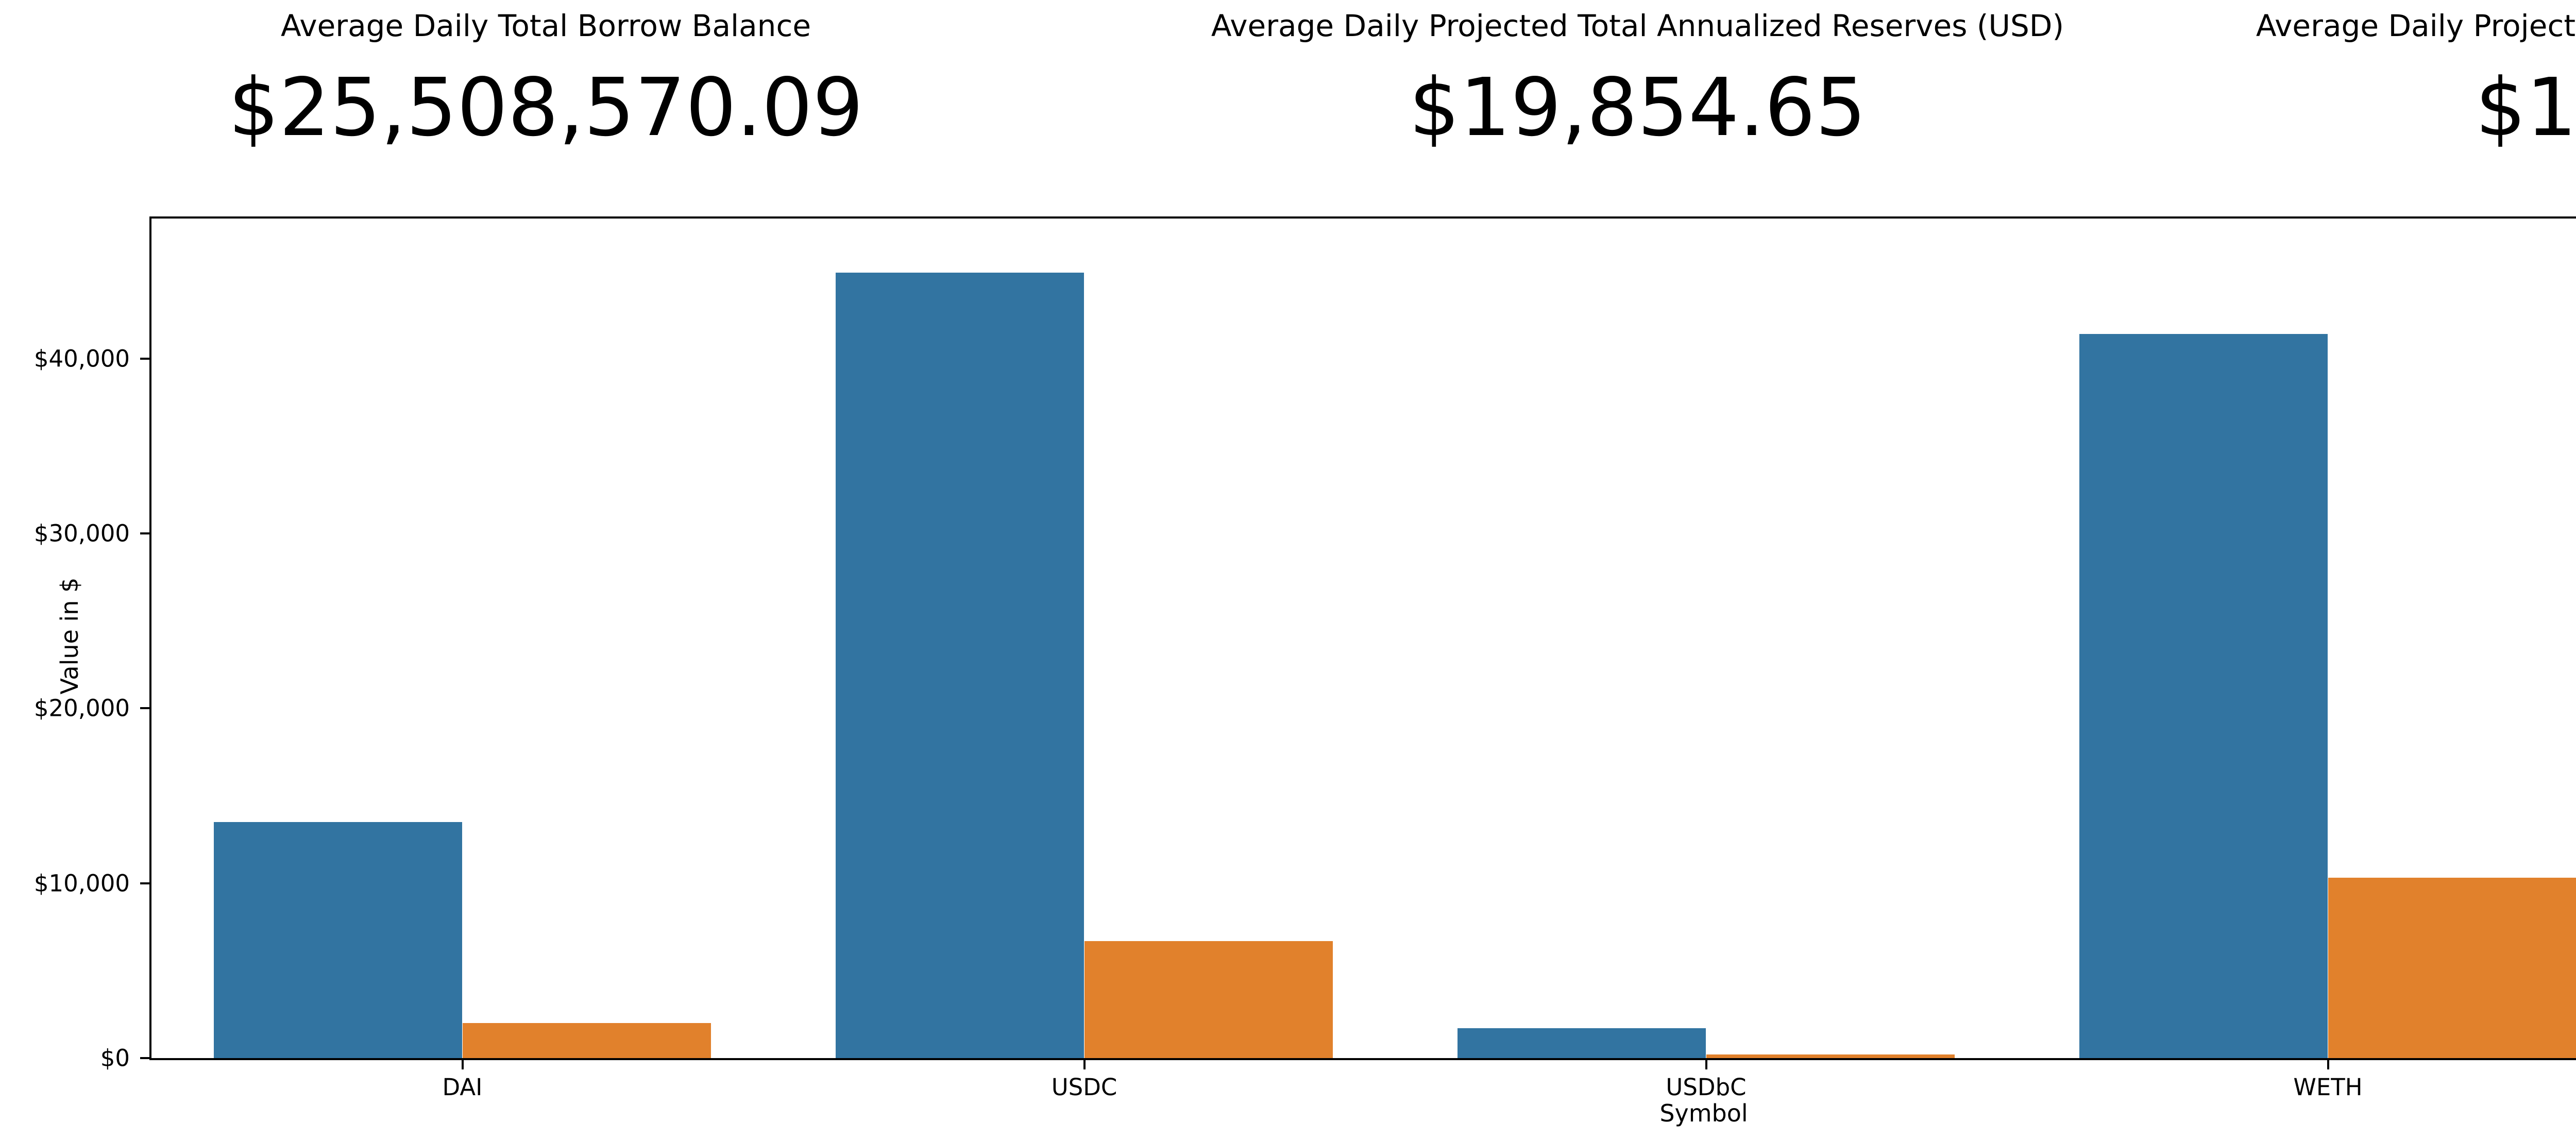  Describe the element at coordinates (1703, 1113) in the screenshot. I see `x-axis-label: Symbol` at that location.